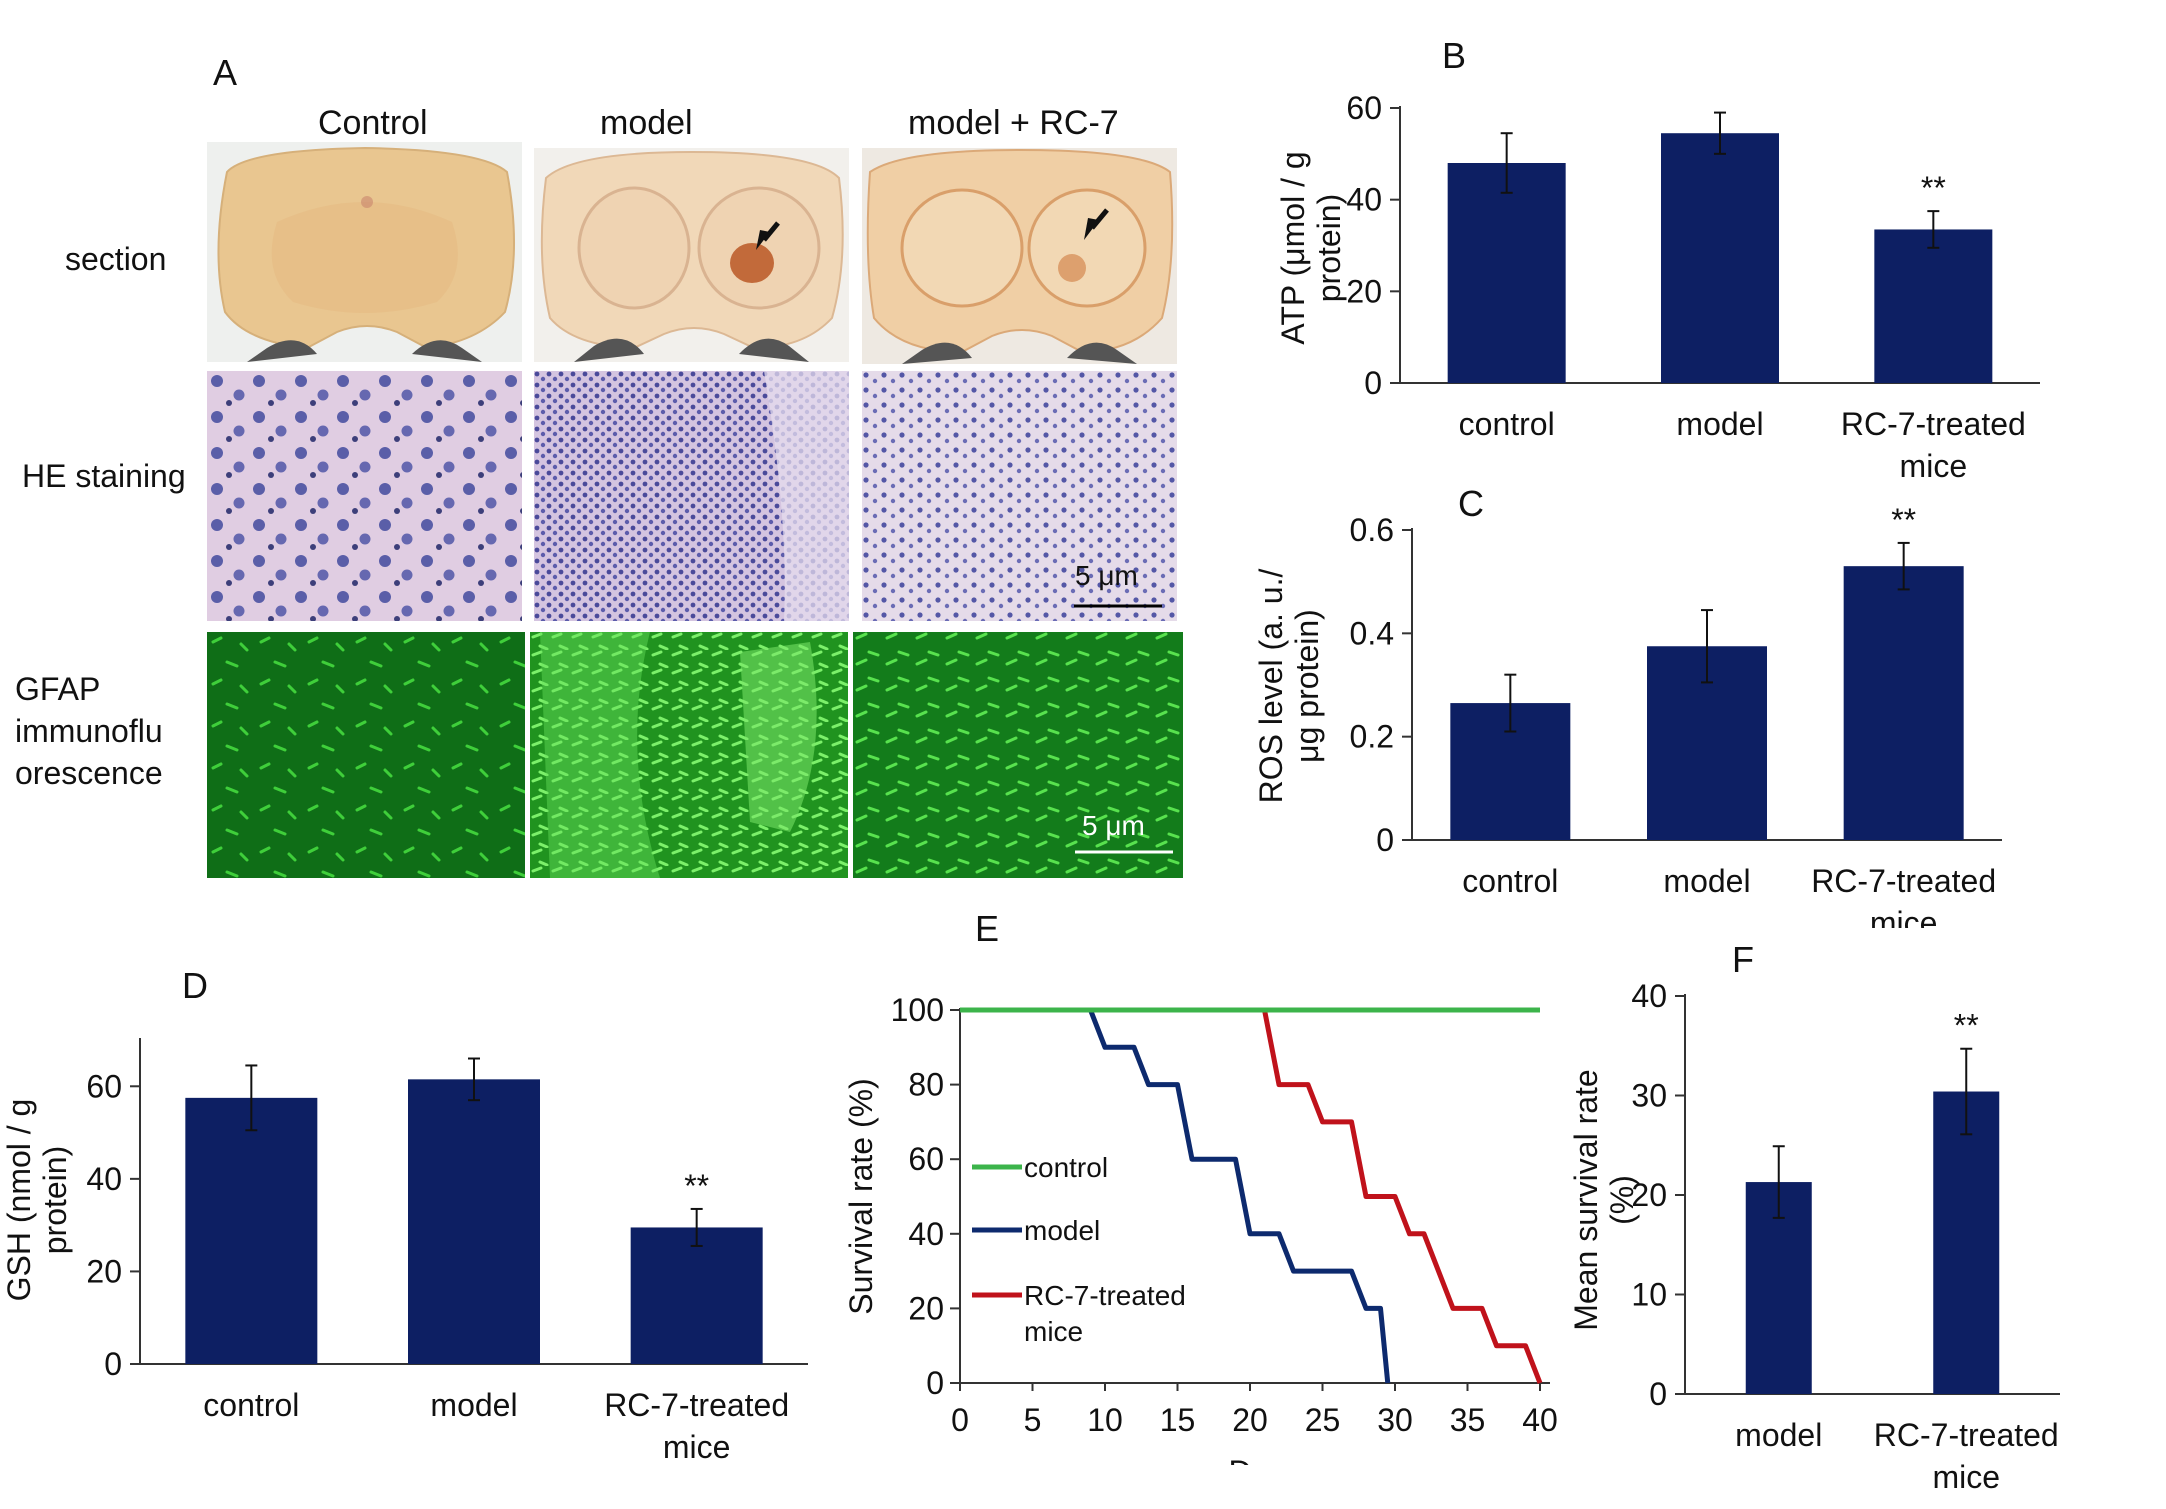  I want to click on gfap-control-image, so click(366, 755).